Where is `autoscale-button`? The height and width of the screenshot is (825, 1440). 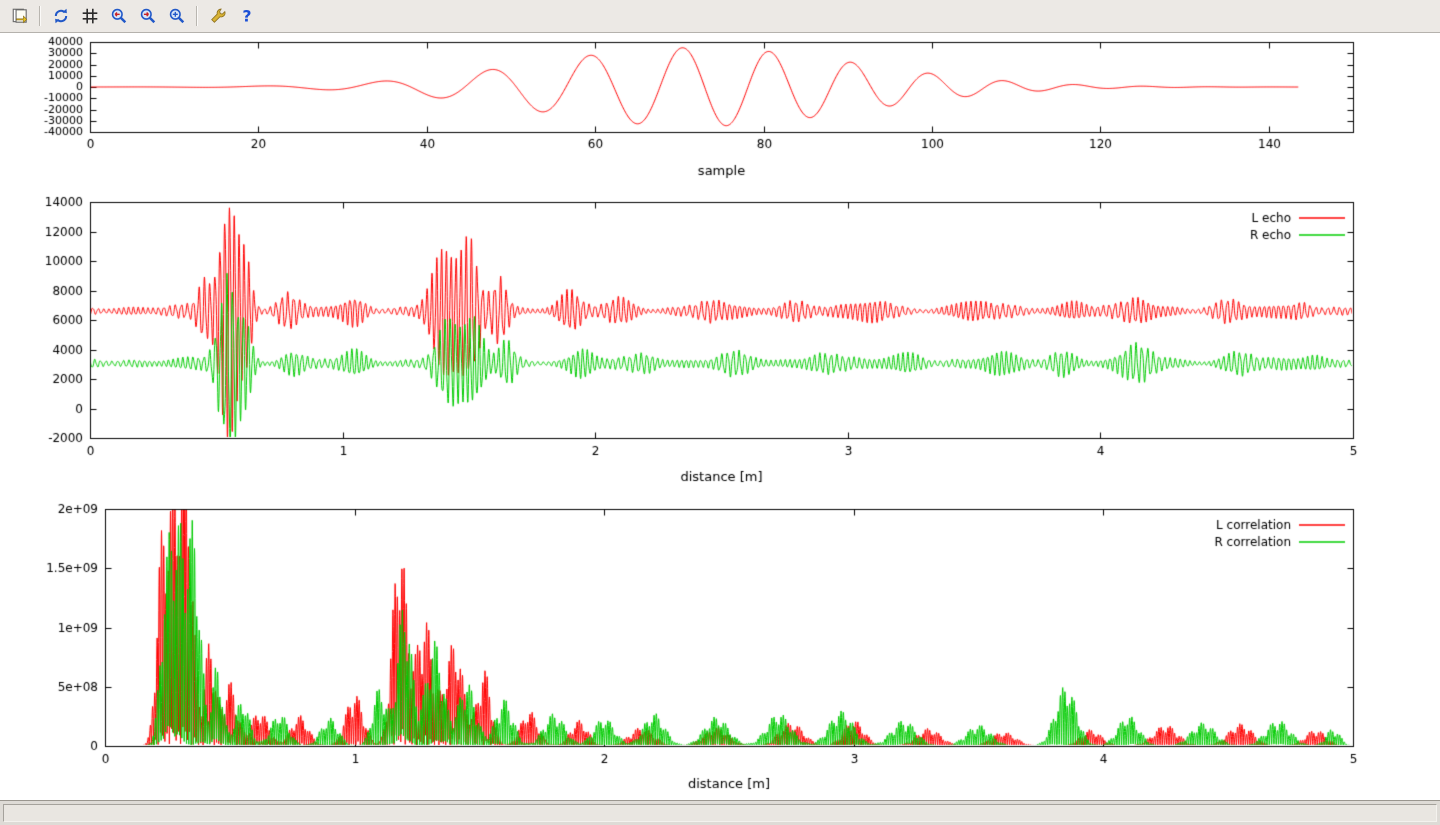
autoscale-button is located at coordinates (176, 16).